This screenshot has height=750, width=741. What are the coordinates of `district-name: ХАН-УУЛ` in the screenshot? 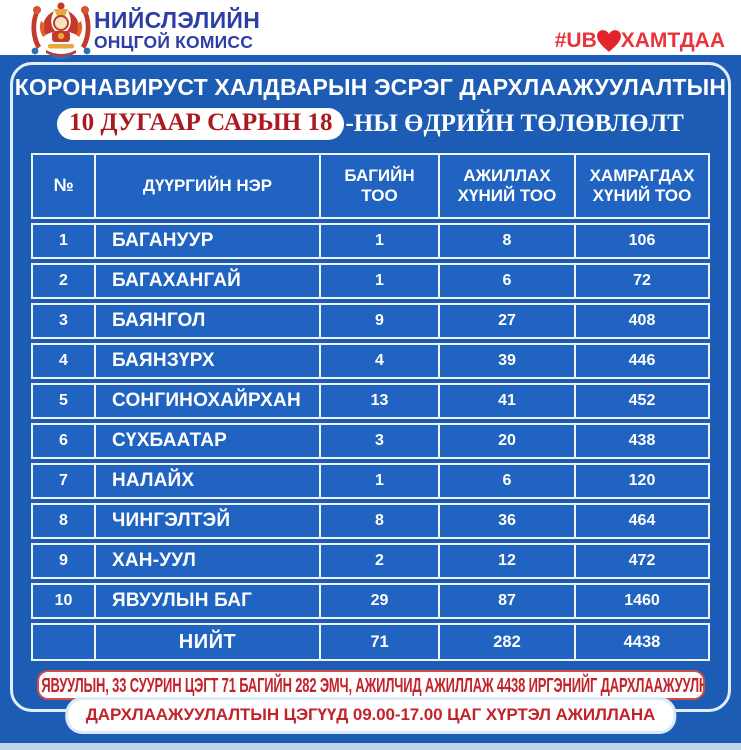 It's located at (208, 561).